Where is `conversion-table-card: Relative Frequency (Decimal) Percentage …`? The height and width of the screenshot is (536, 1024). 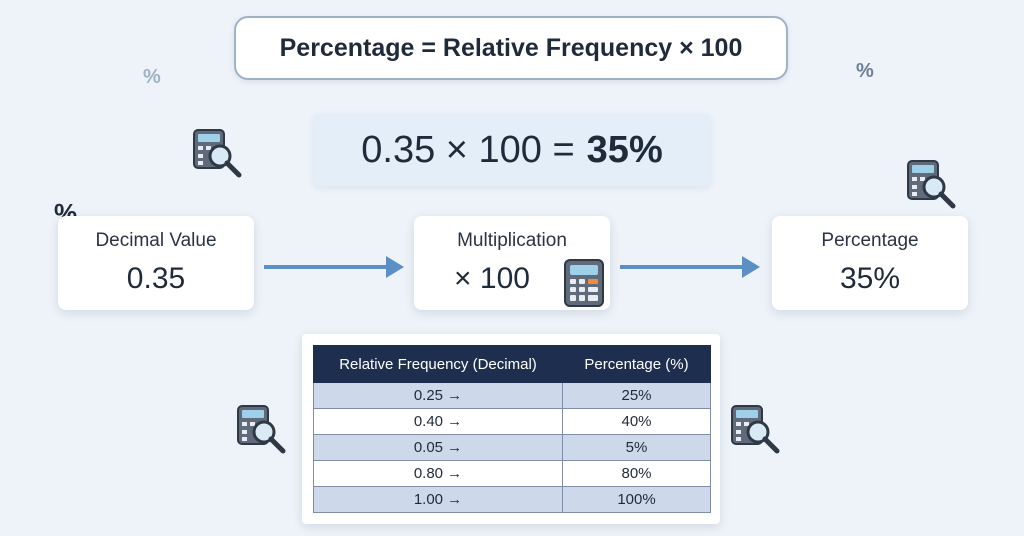
conversion-table-card: Relative Frequency (Decimal) Percentage … is located at coordinates (511, 429).